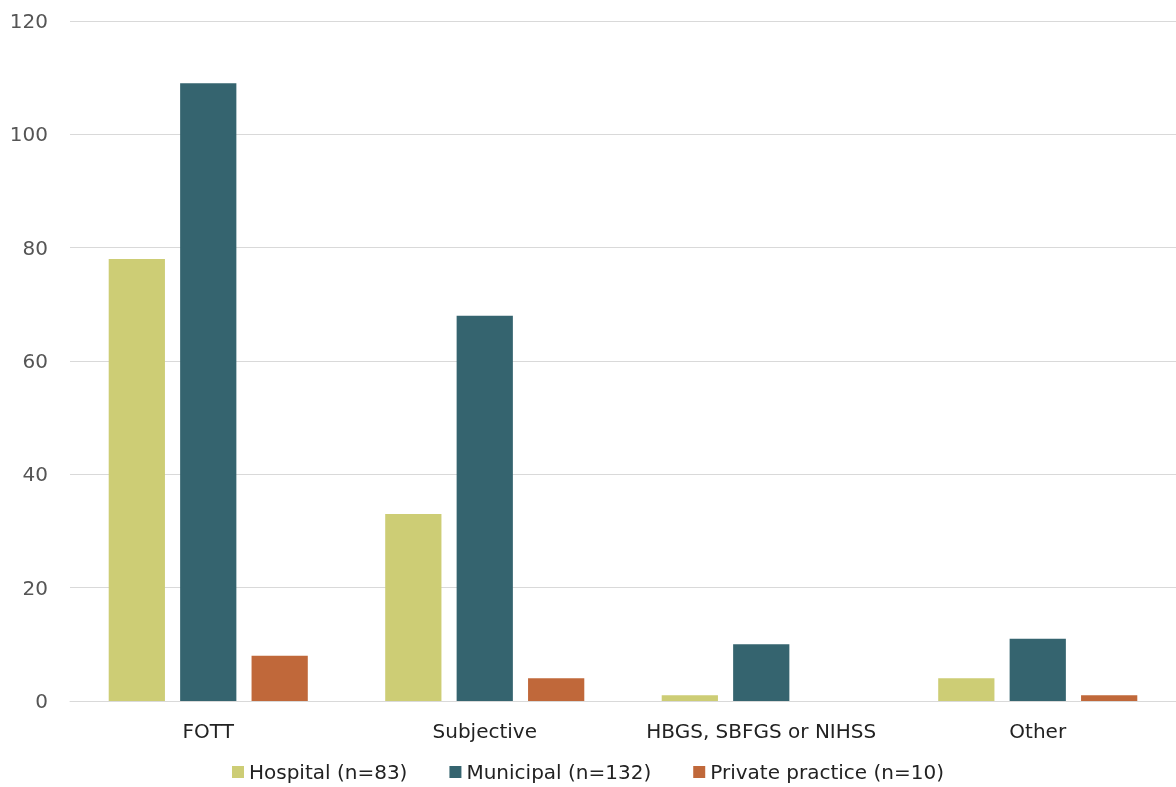 The height and width of the screenshot is (787, 1176). I want to click on x-tick-label: HBGS, SBFGS or NIHSS, so click(761, 731).